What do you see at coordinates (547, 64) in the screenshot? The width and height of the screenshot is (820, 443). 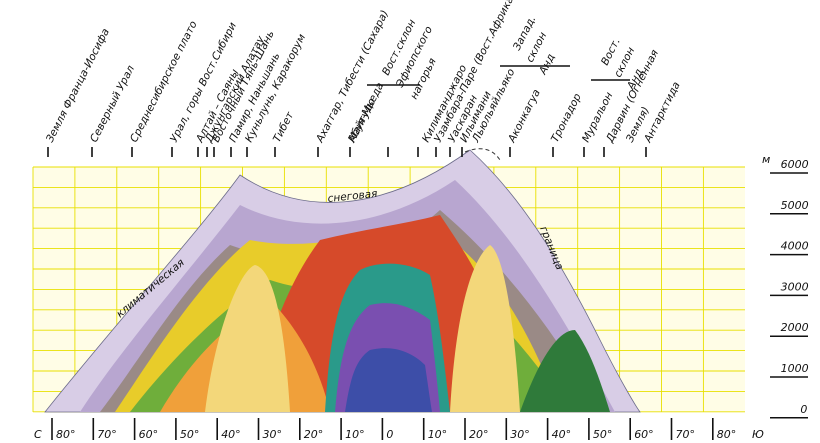 I see `location-label: Анд` at bounding box center [547, 64].